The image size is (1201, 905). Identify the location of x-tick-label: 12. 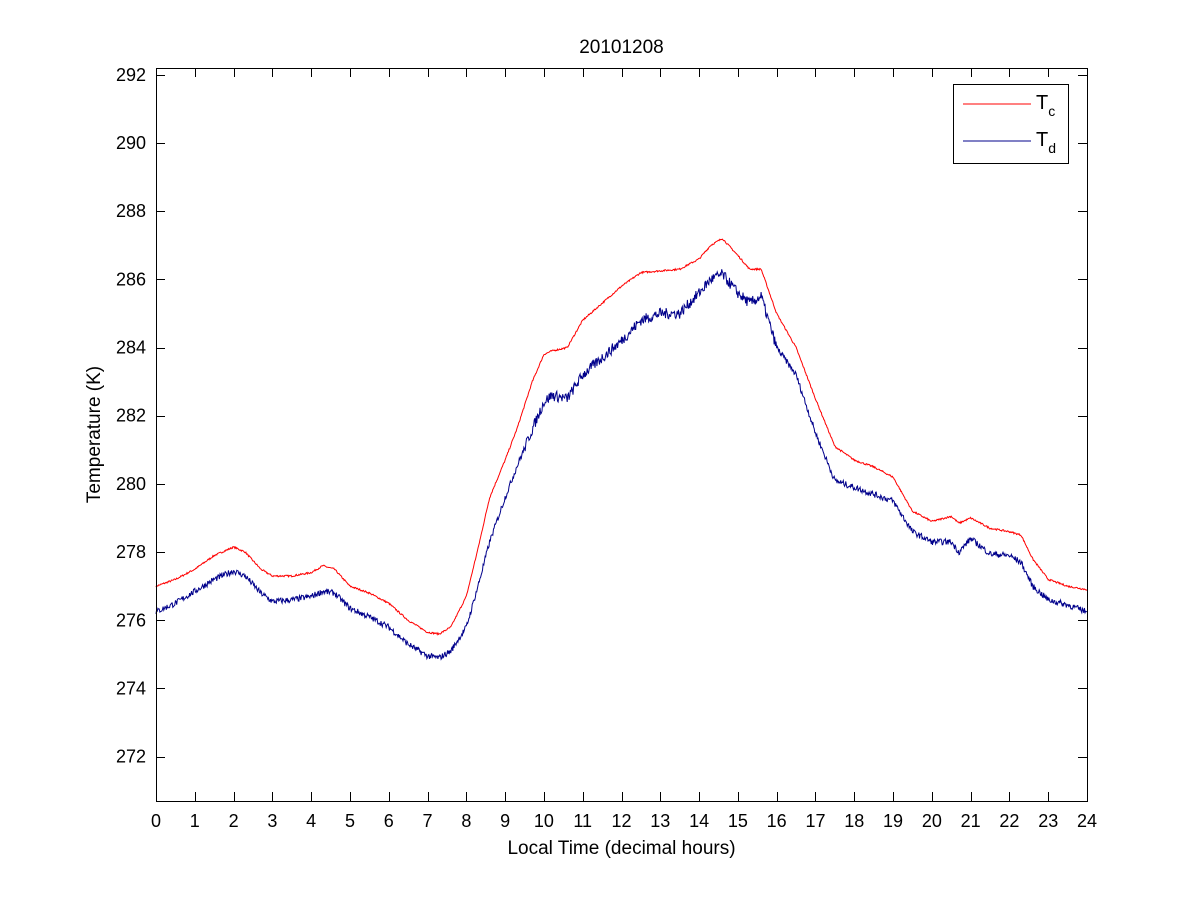
(621, 821).